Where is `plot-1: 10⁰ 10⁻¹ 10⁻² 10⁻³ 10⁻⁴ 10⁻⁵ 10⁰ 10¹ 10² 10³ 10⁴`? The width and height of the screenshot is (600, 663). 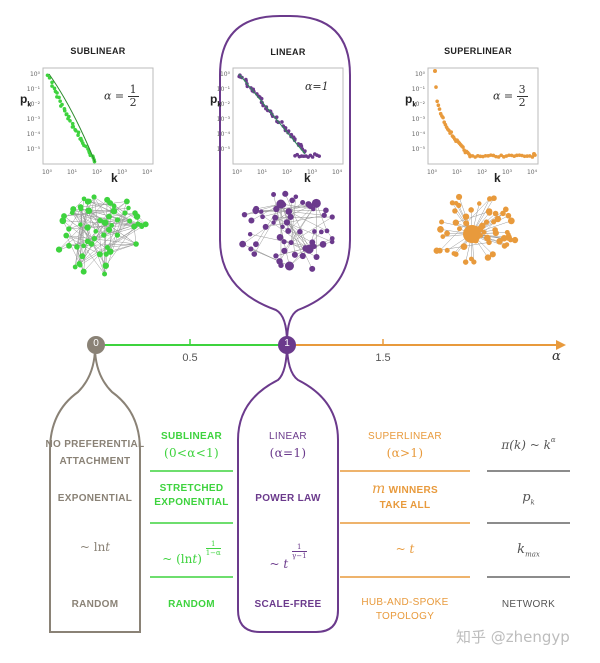 plot-1: 10⁰ 10⁻¹ 10⁻² 10⁻³ 10⁻⁴ 10⁻⁵ 10⁰ 10¹ 10² 10³ 10⁴ is located at coordinates (280, 123).